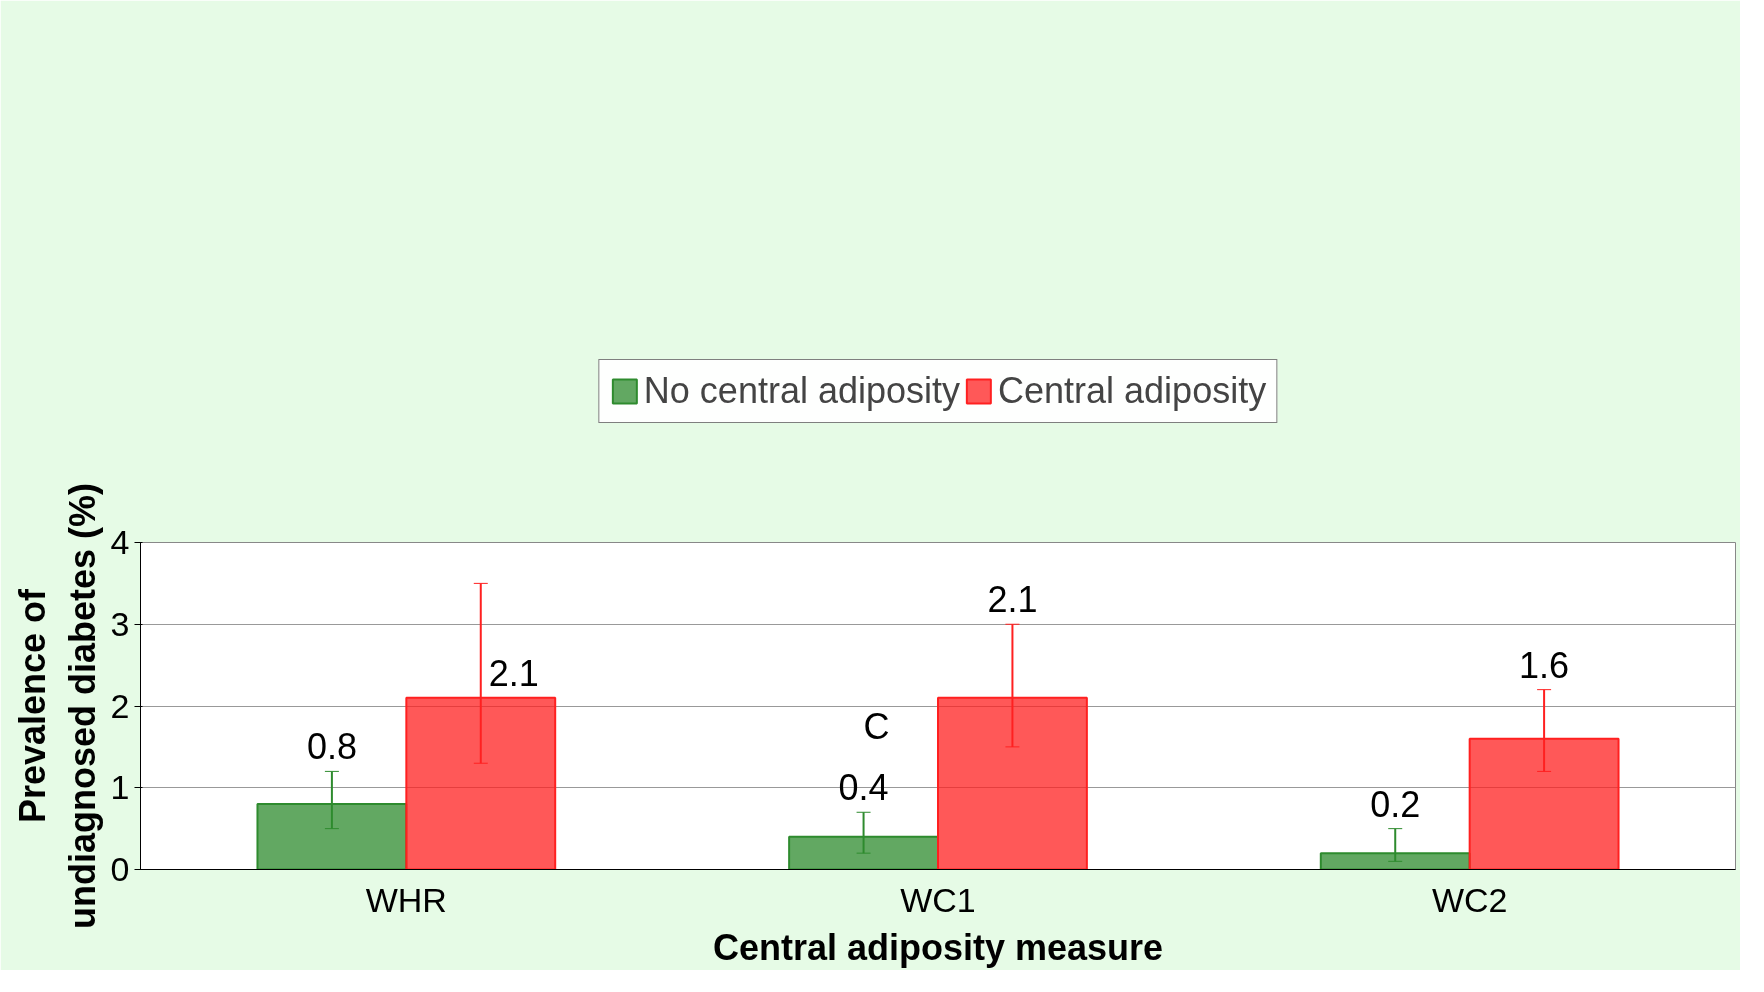 The height and width of the screenshot is (992, 1764). What do you see at coordinates (120, 869) in the screenshot?
I see `y-tick-label: 0` at bounding box center [120, 869].